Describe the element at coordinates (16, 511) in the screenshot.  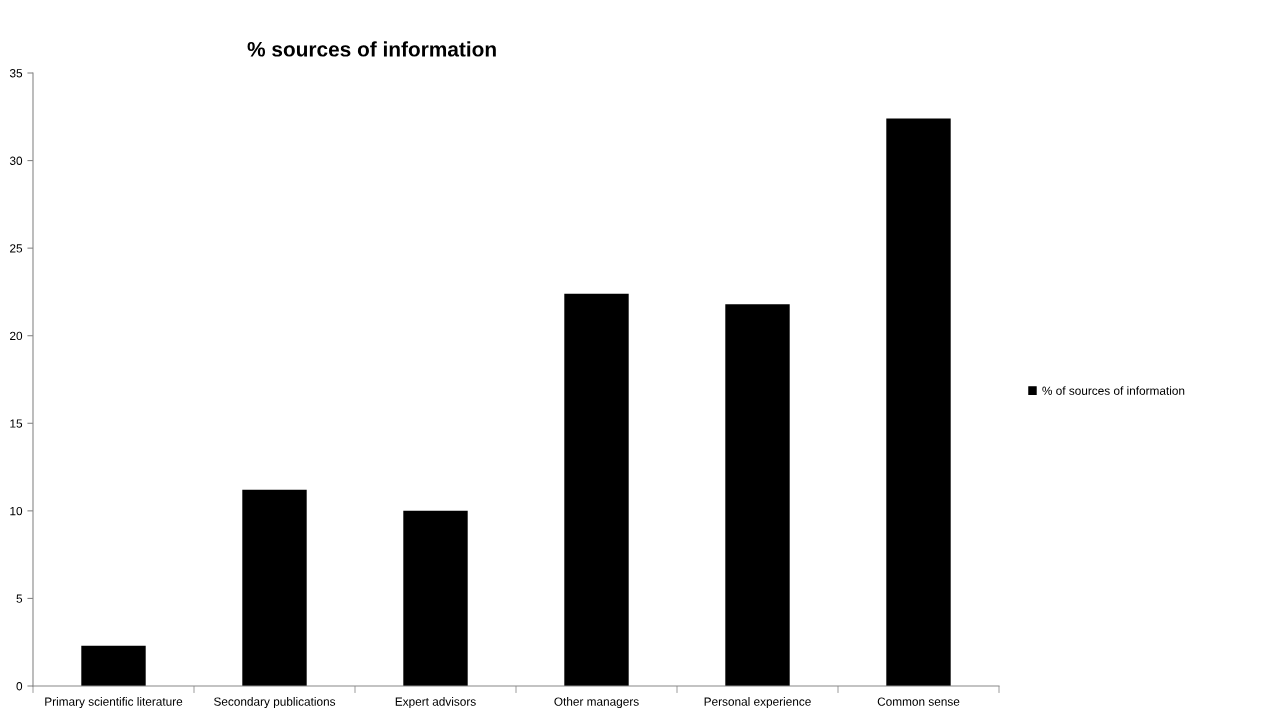
I see `y-tick-label: 10` at that location.